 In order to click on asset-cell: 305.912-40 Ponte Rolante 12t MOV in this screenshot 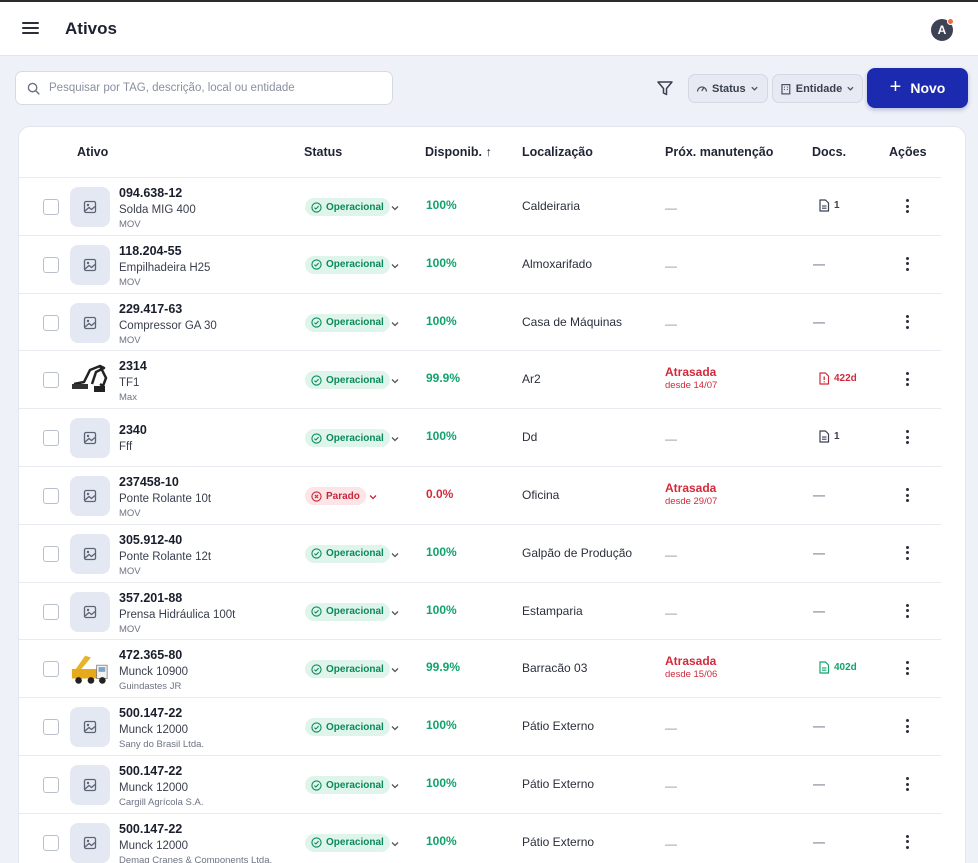, I will do `click(165, 555)`.